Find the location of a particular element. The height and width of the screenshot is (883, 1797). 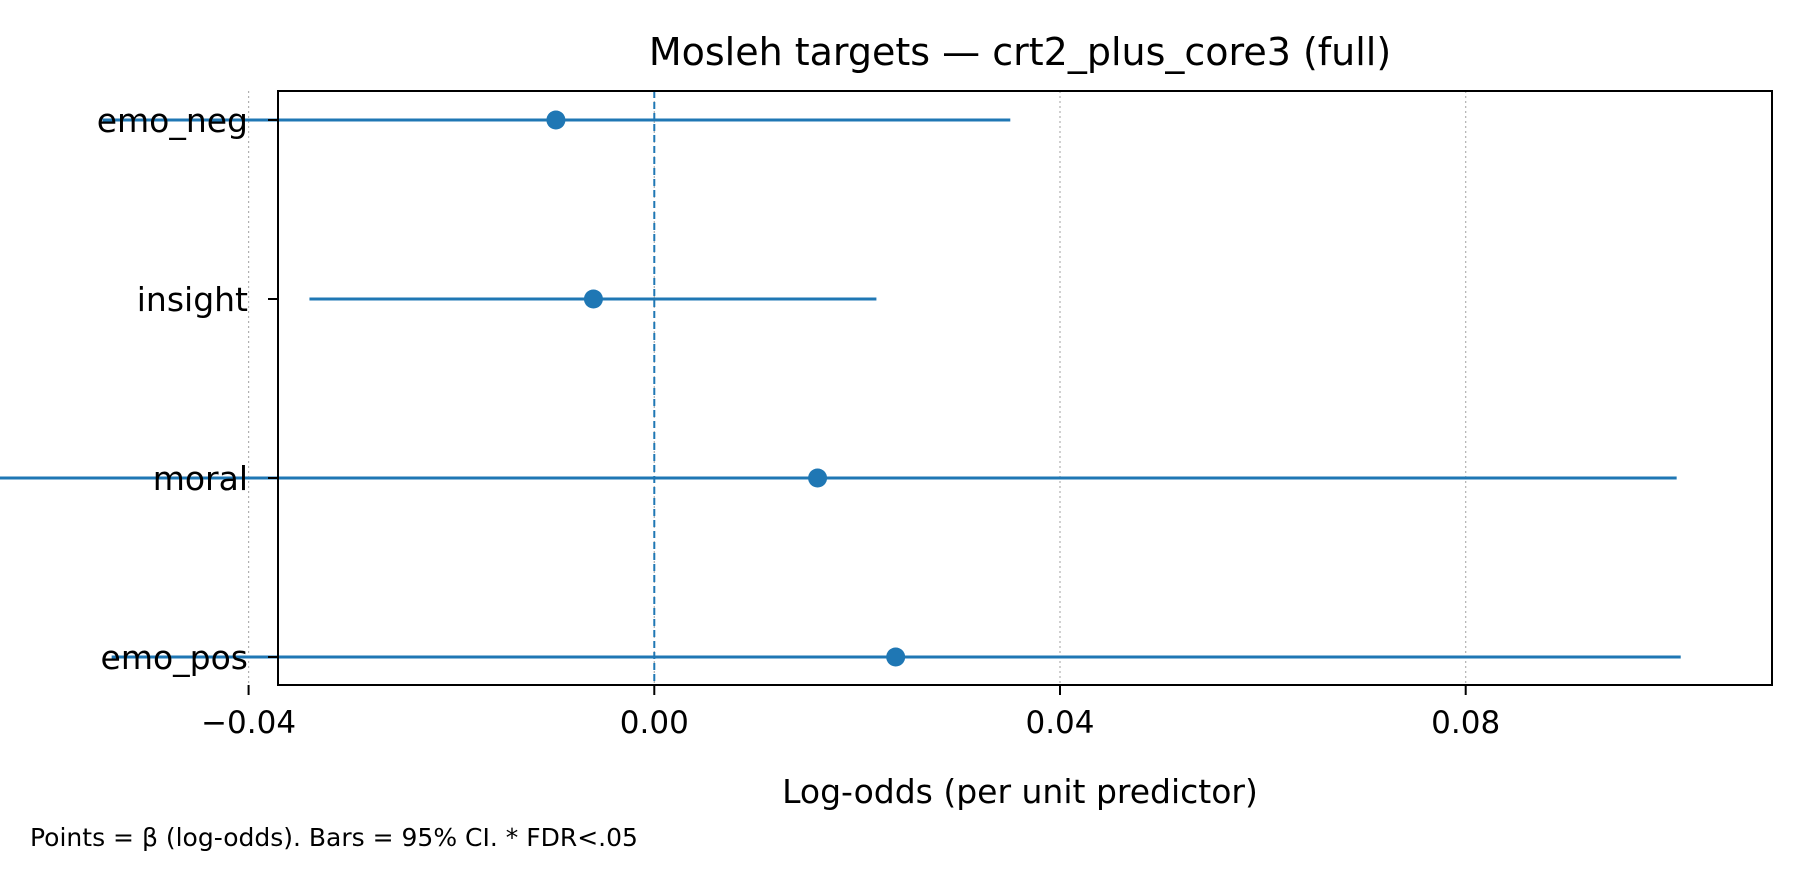

point-emo_pos is located at coordinates (896, 657).